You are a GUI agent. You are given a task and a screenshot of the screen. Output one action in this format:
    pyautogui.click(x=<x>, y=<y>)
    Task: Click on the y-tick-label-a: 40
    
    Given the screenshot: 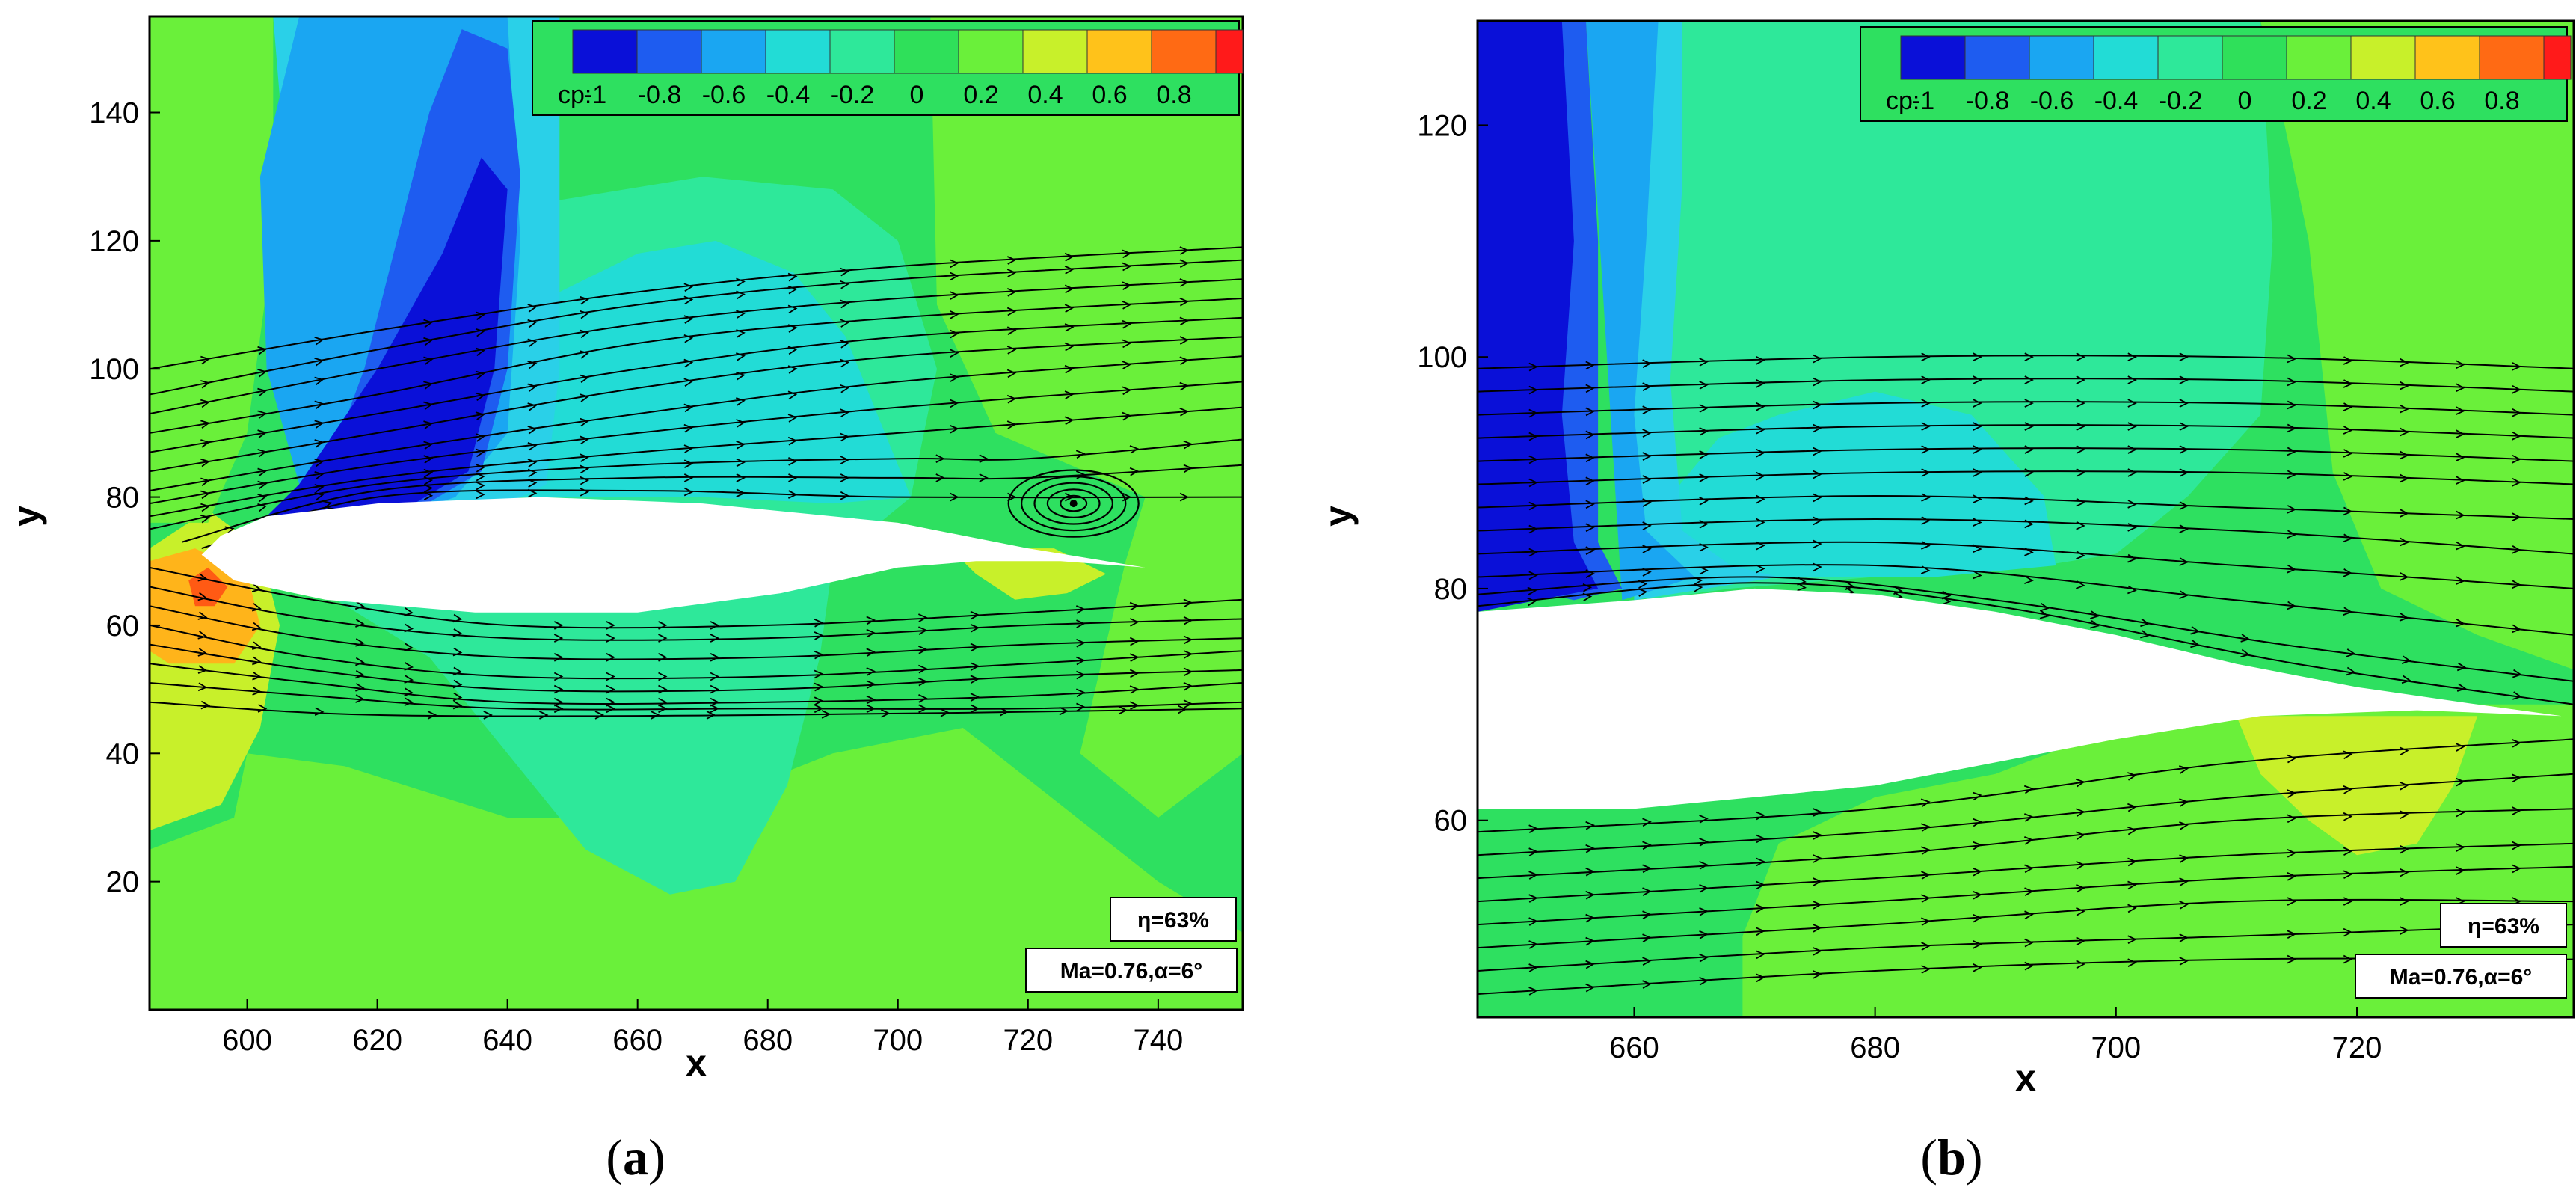 What is the action you would take?
    pyautogui.click(x=123, y=754)
    